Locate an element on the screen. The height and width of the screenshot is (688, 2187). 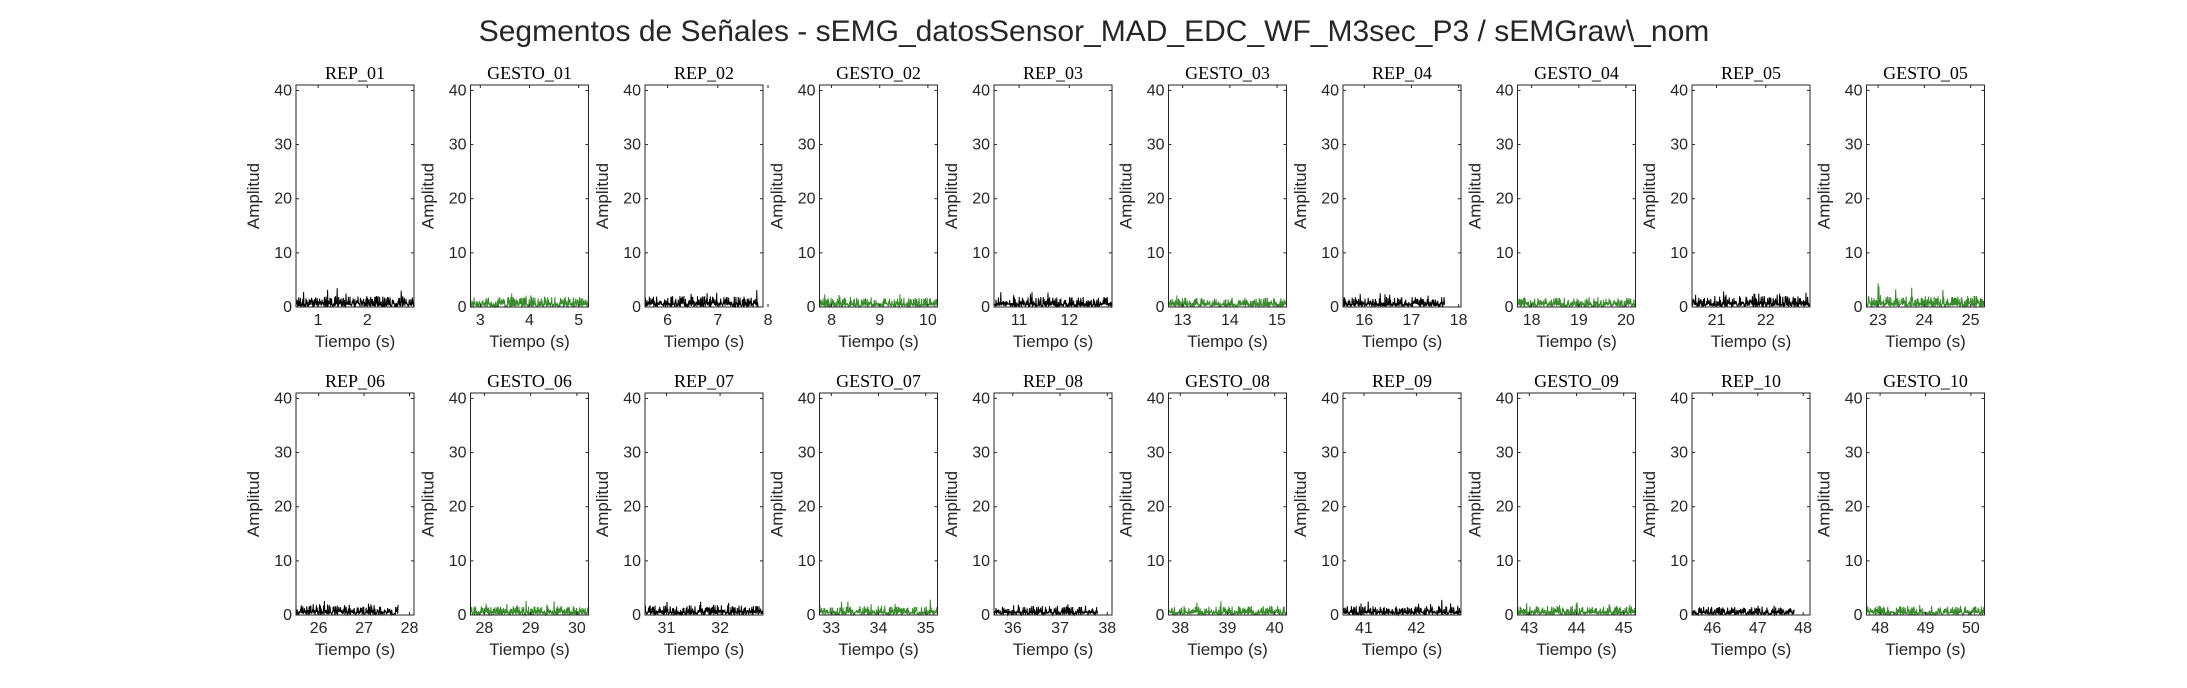
x-tick-label: 8 is located at coordinates (768, 320).